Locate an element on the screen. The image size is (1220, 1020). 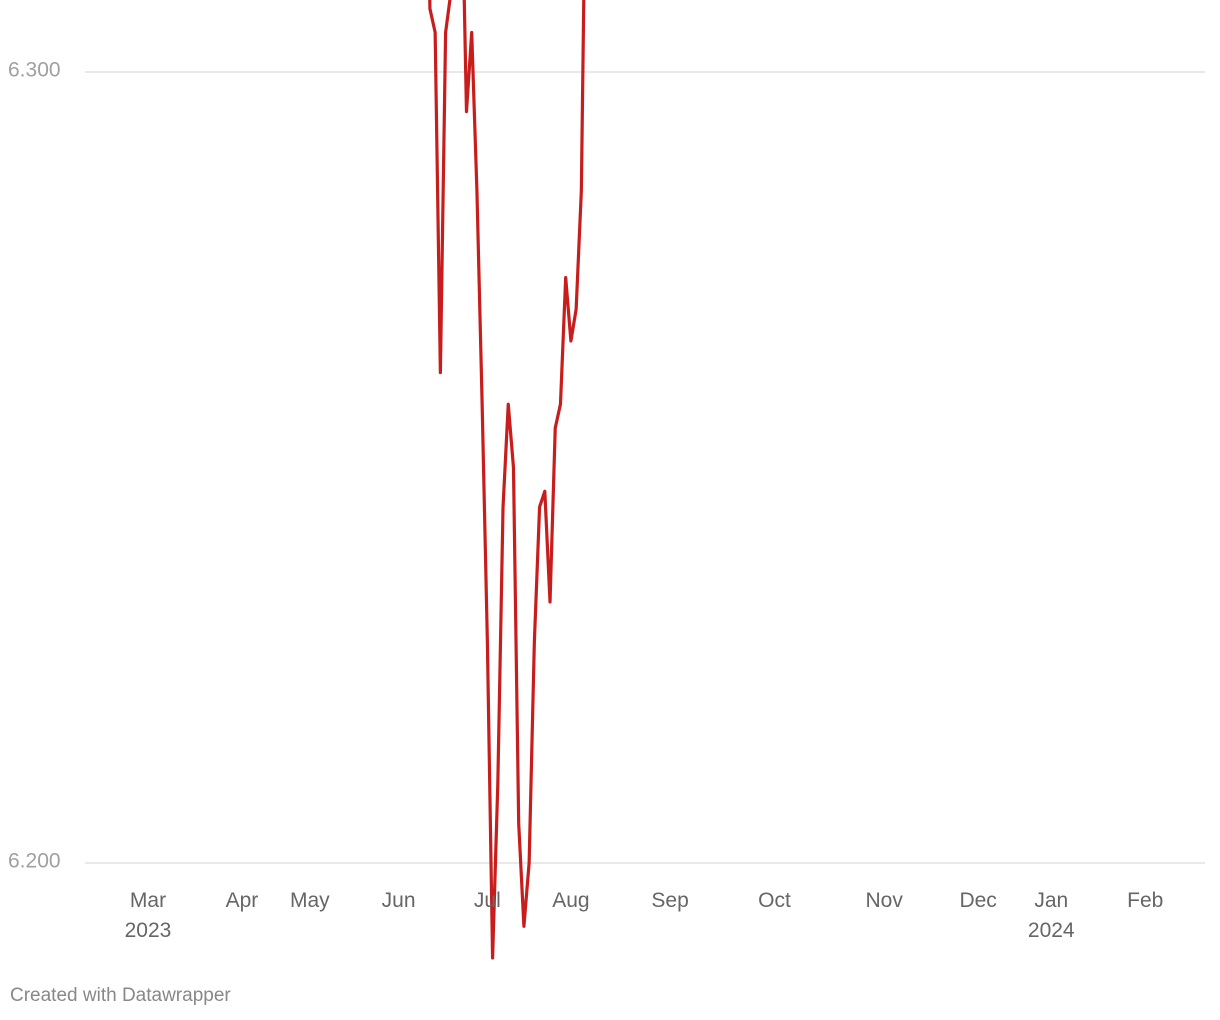
x-tick-label: Oct is located at coordinates (774, 900).